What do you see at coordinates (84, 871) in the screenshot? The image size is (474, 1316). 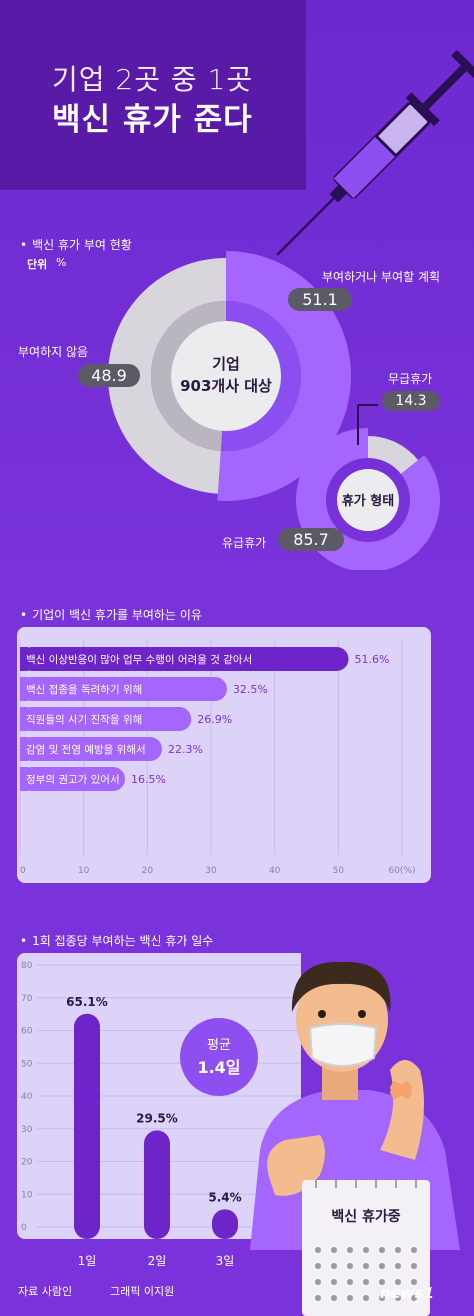 I see `x-tick-label: 10` at bounding box center [84, 871].